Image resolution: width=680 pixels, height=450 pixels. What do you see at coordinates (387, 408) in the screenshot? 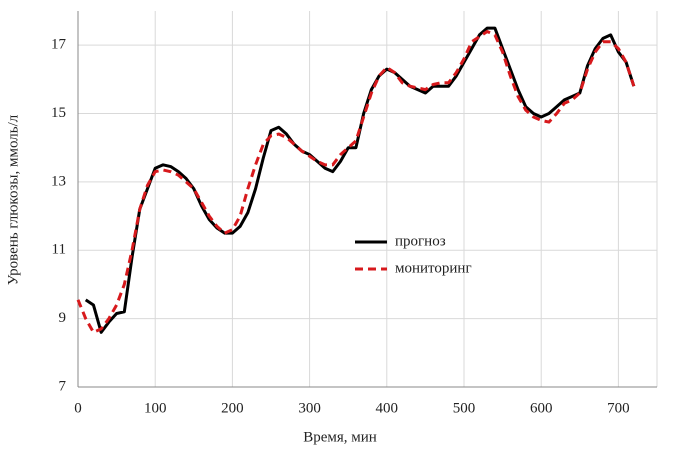
I see `x-tick-label: 400` at bounding box center [387, 408].